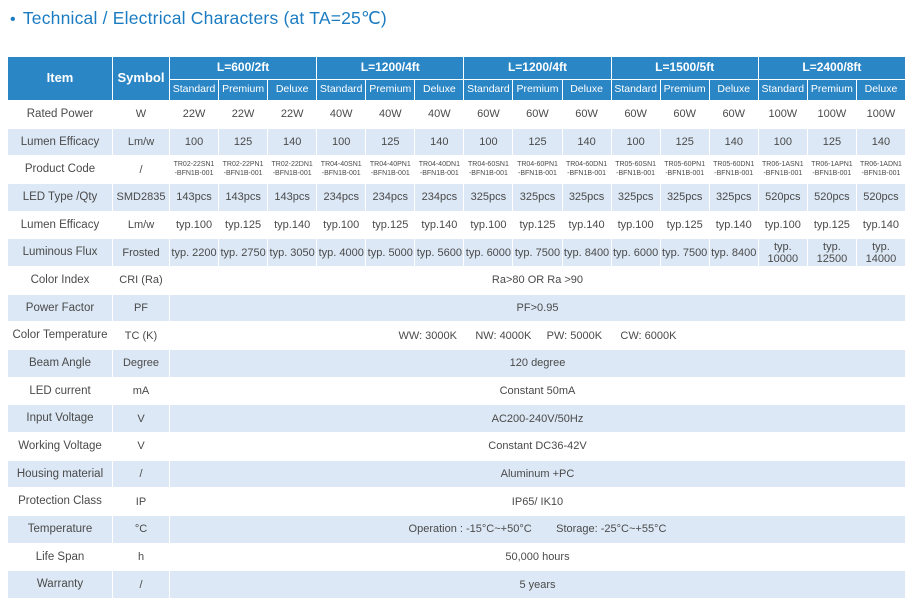 The width and height of the screenshot is (919, 614). I want to click on row-symbol: IP, so click(141, 501).